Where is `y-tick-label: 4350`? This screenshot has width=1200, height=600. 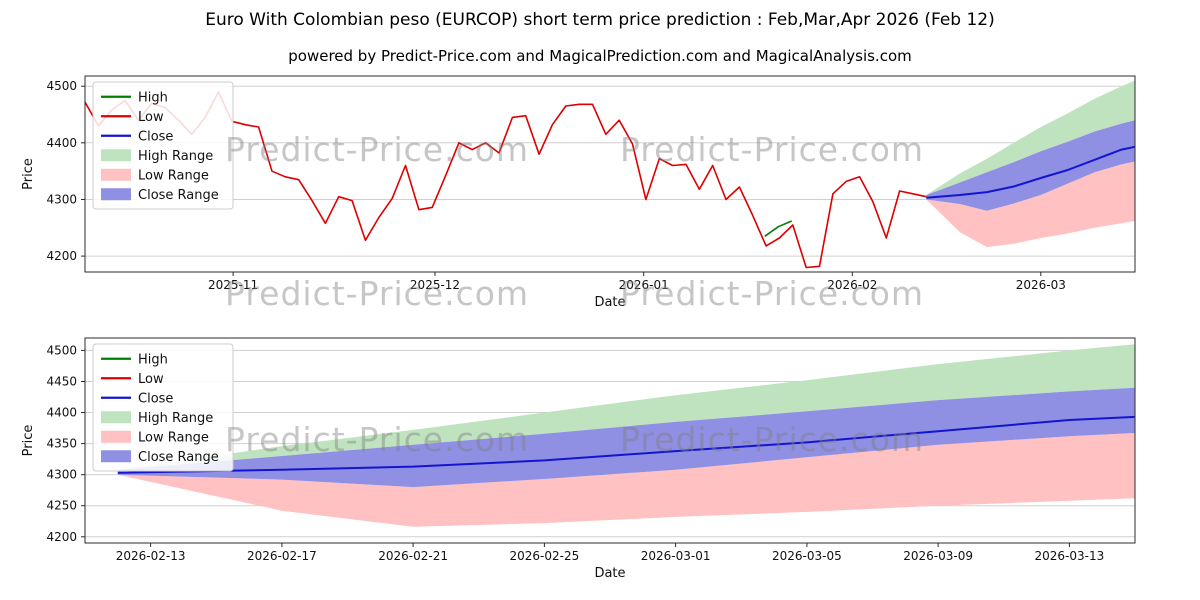
y-tick-label: 4350 is located at coordinates (61, 444).